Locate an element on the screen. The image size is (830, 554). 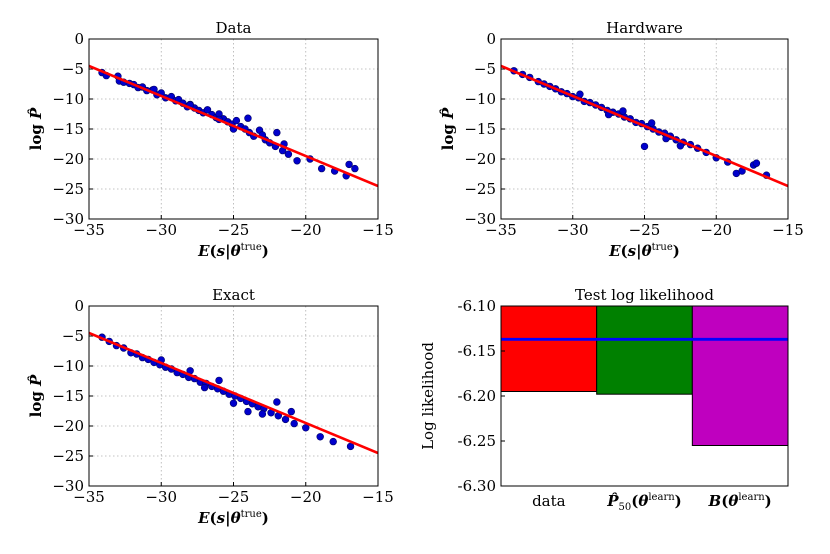
y-axis-label: Log likelihood is located at coordinates (428, 396).